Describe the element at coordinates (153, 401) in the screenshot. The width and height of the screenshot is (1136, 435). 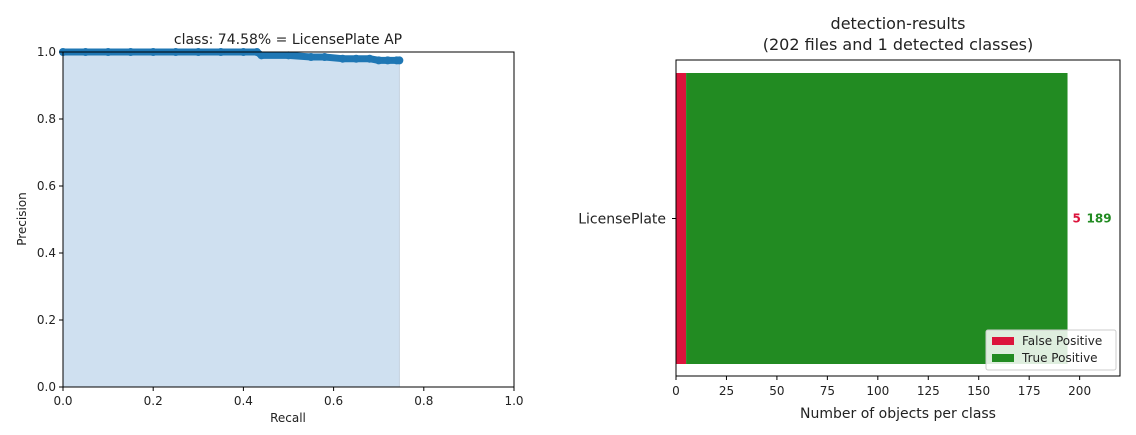
I see `pr-x-tick-label: 0.2` at that location.